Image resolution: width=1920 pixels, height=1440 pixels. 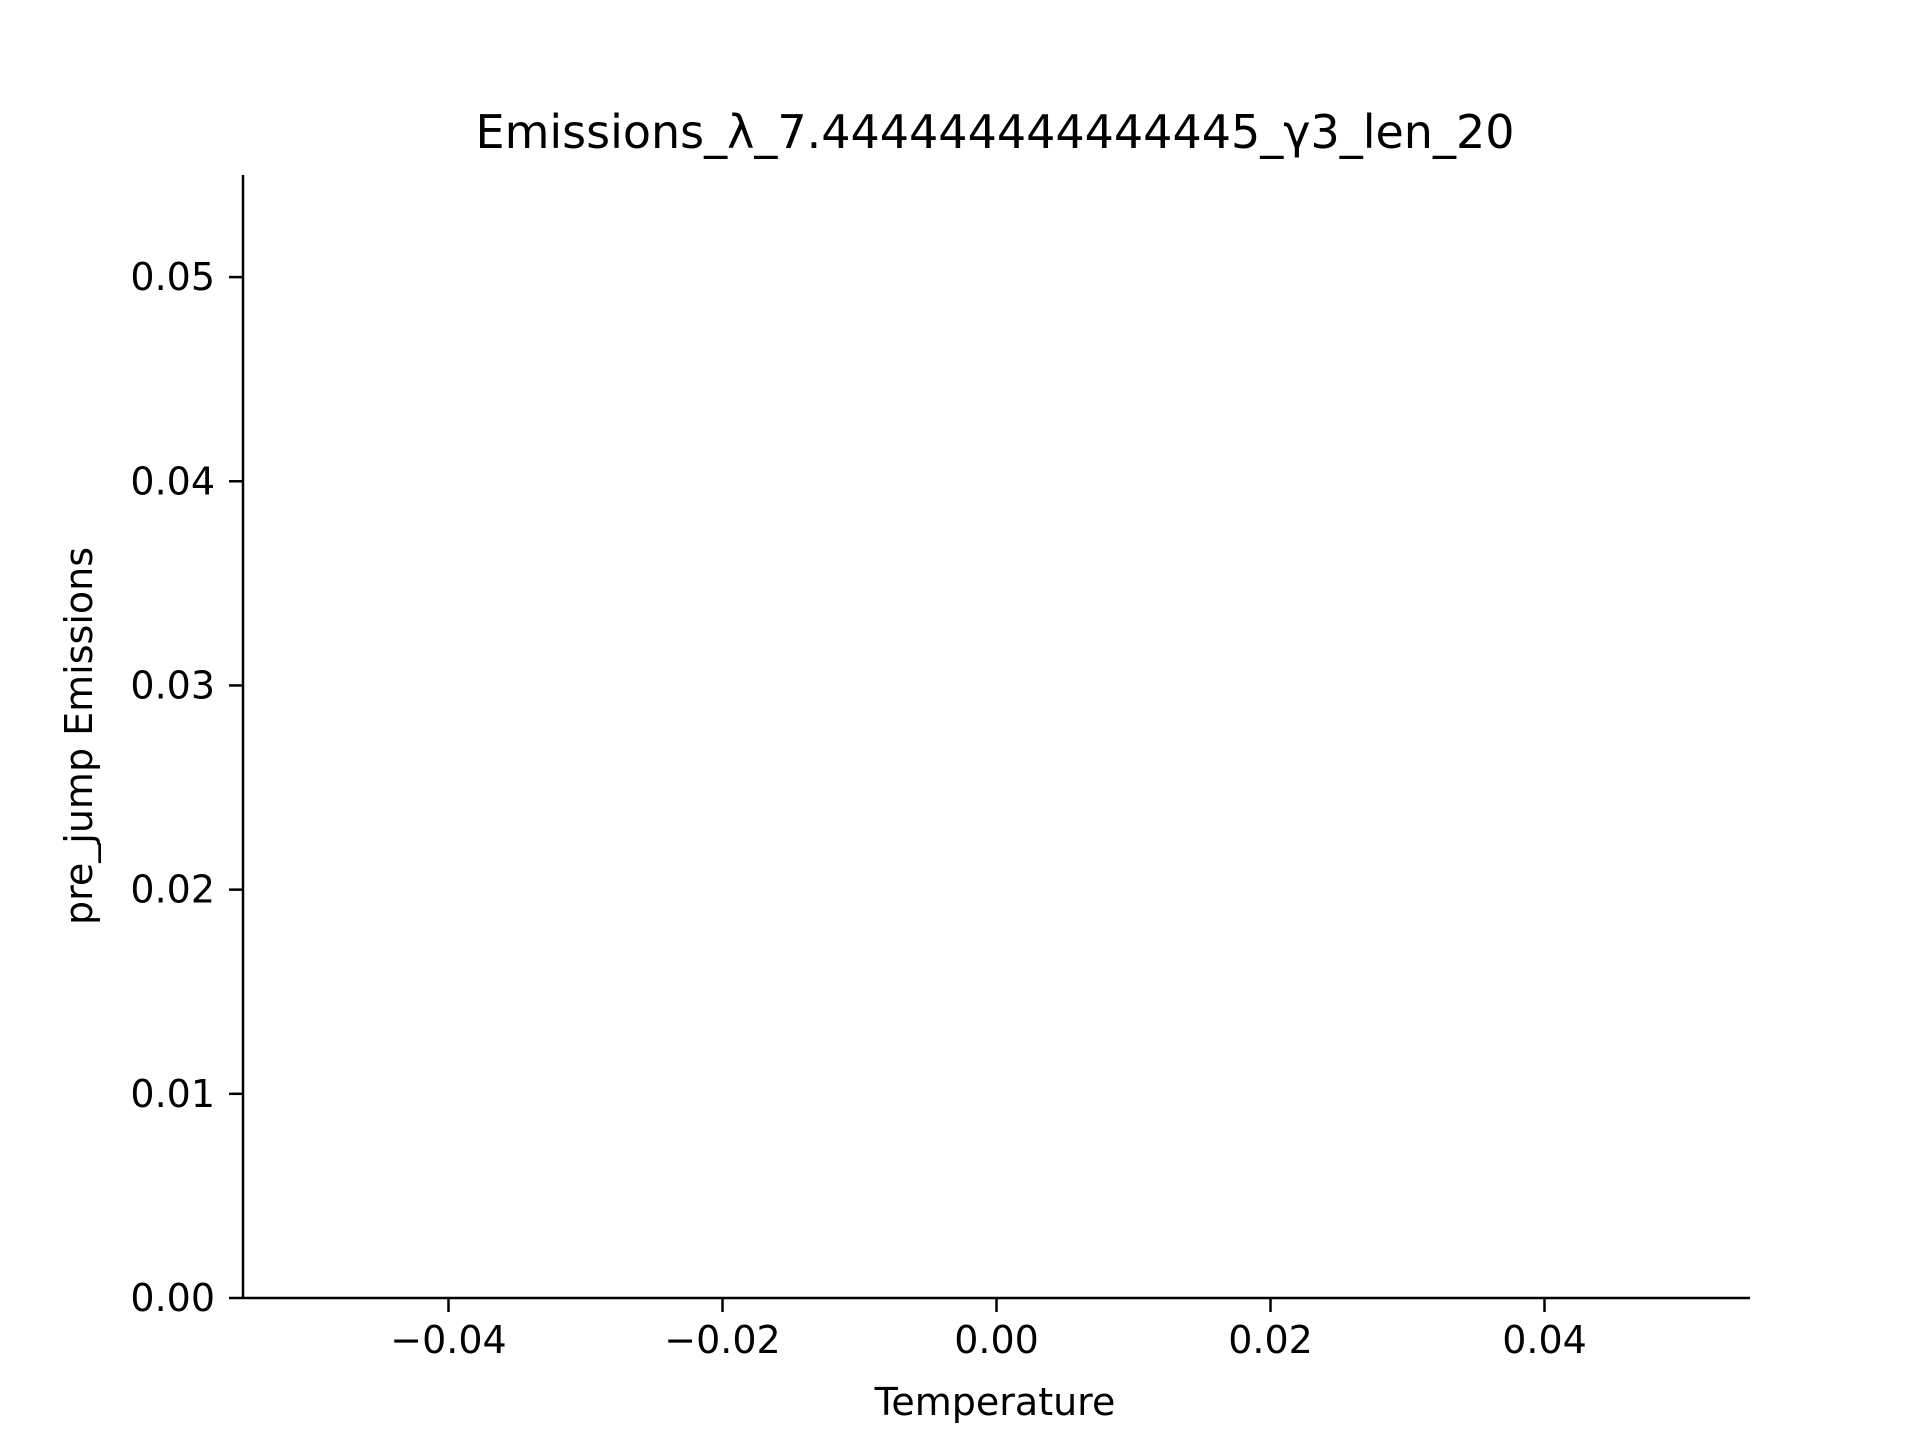 What do you see at coordinates (172, 481) in the screenshot?
I see `y-tick-label: 0.04` at bounding box center [172, 481].